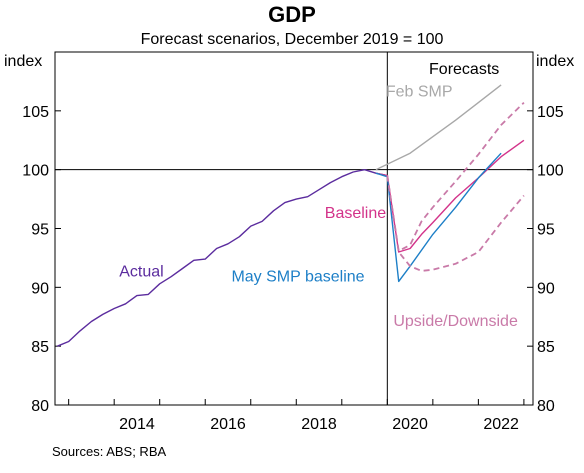 The image size is (584, 473). Describe the element at coordinates (555, 61) in the screenshot. I see `y-axis-unit-right: index` at that location.